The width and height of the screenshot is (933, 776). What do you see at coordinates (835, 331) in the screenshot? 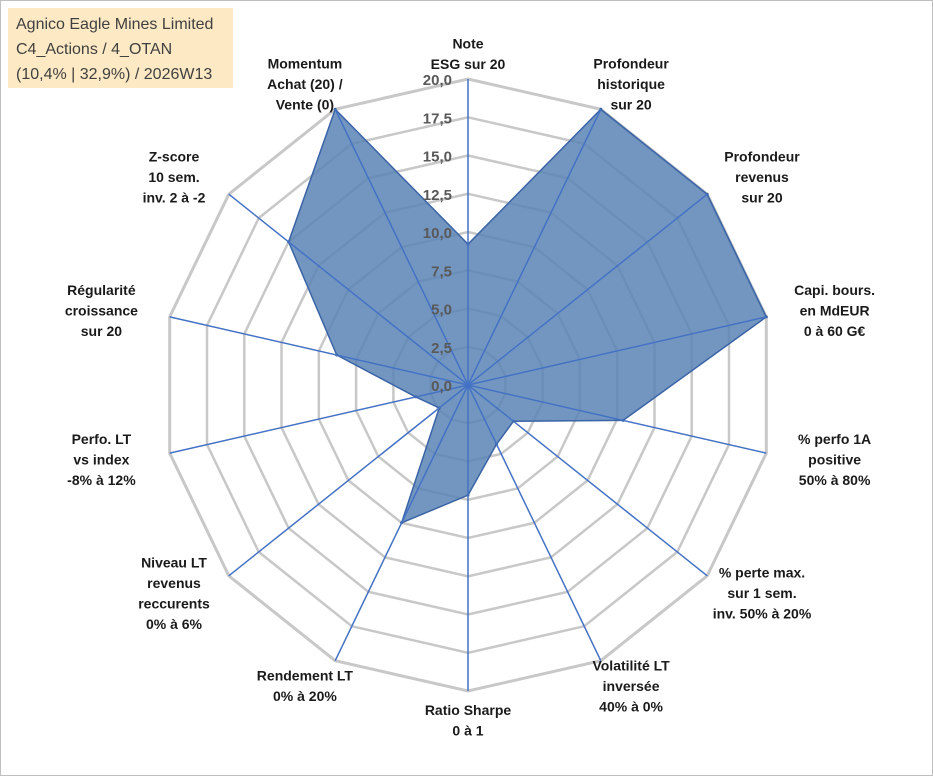
I see `axis-label-3-line-2: 0 à 60 G€` at bounding box center [835, 331].